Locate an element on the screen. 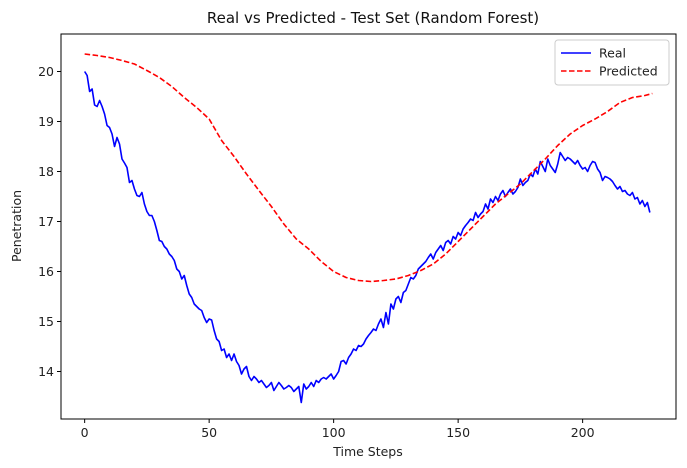 The height and width of the screenshot is (468, 687). x-axis-label: Time Steps is located at coordinates (367, 451).